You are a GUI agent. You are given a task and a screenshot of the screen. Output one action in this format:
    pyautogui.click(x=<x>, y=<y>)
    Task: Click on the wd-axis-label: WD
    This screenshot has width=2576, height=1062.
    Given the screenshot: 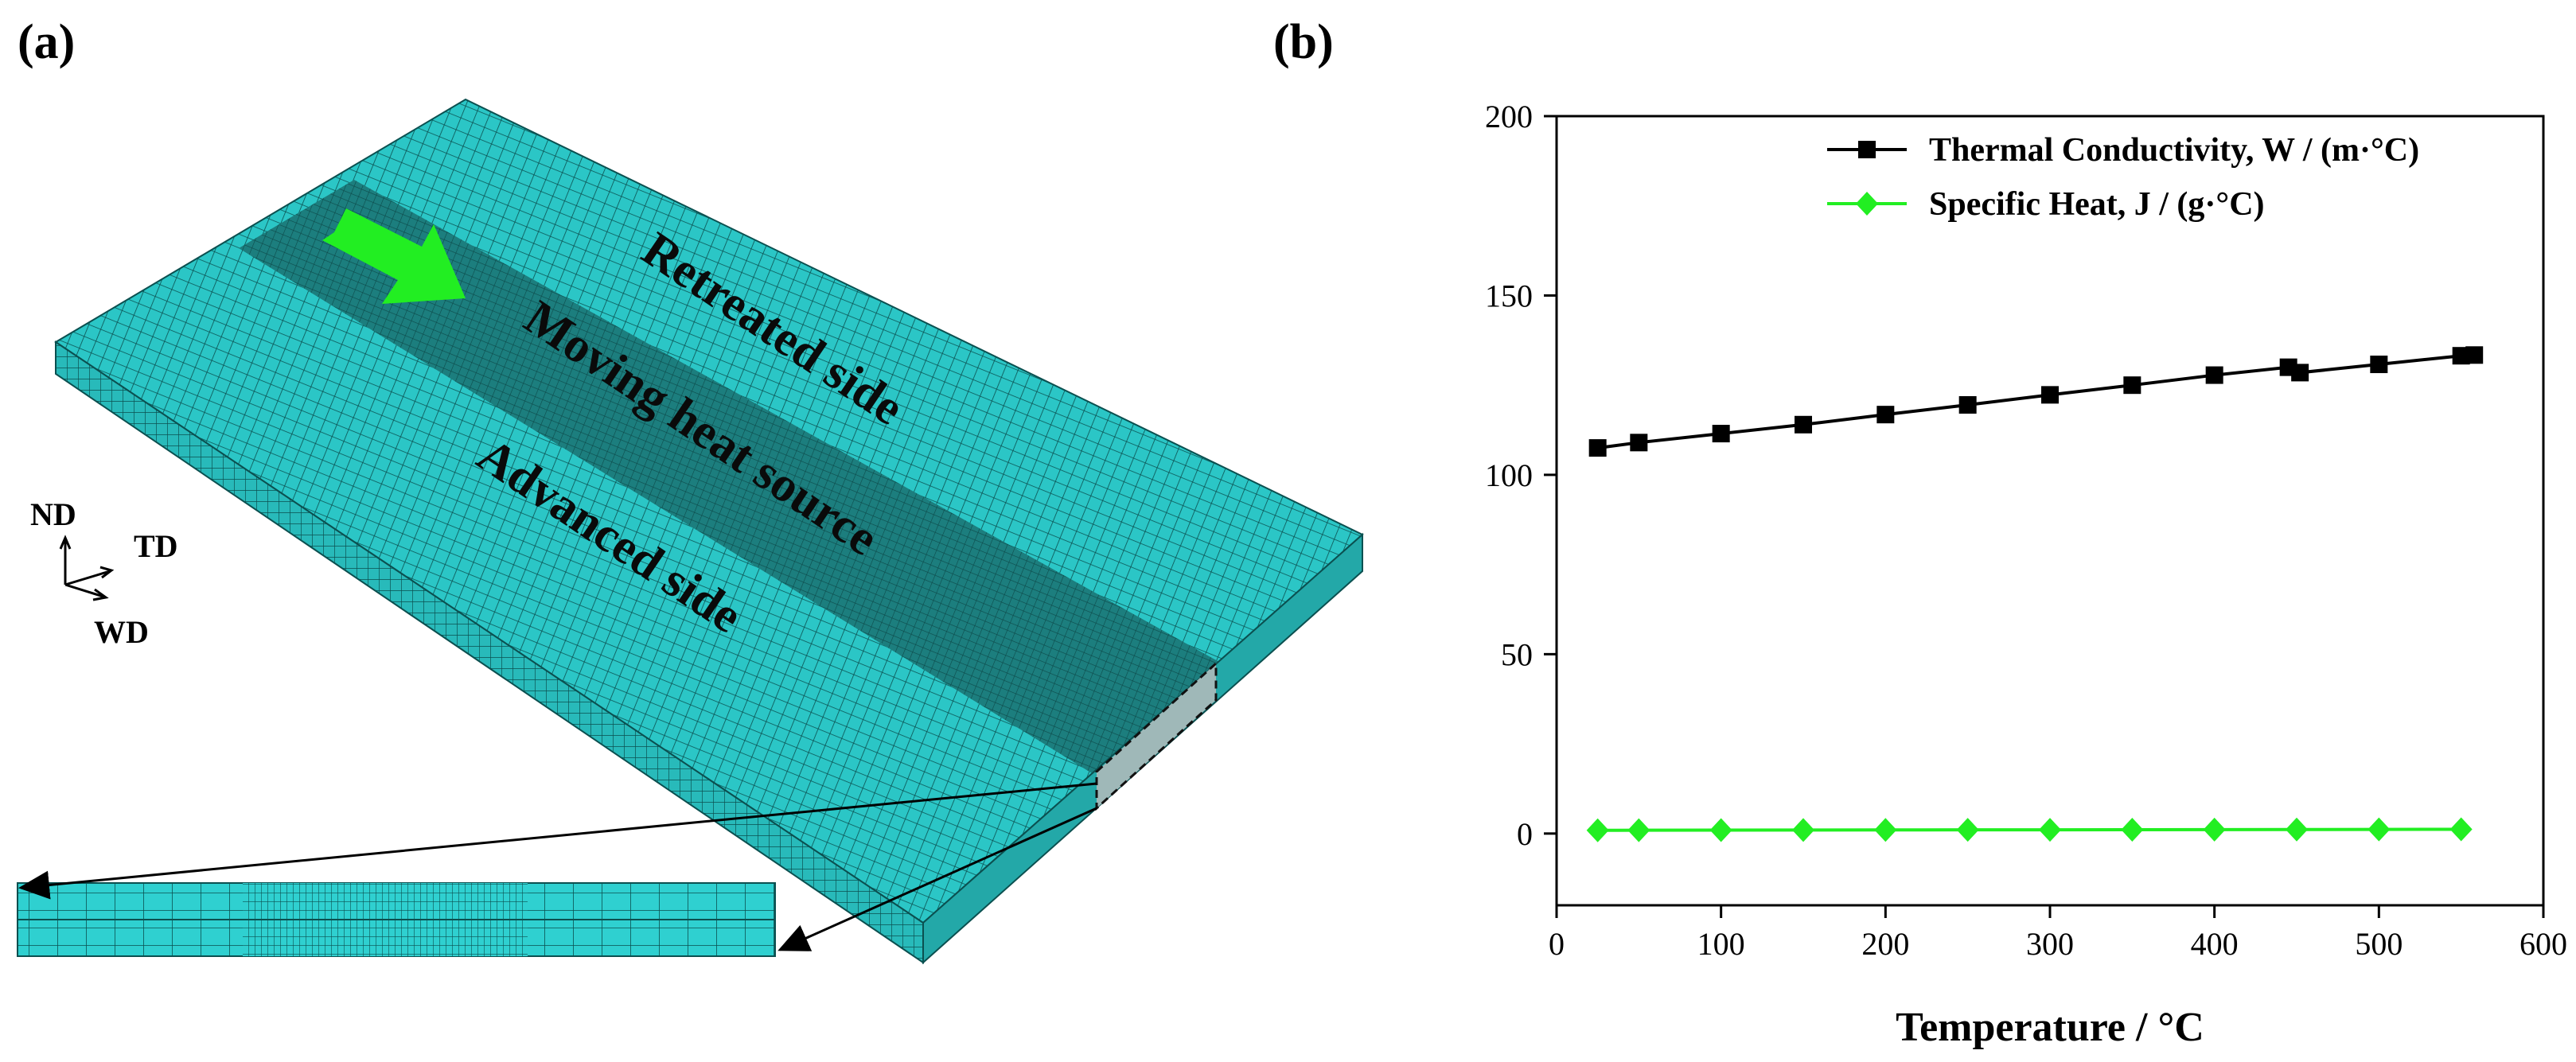 What is the action you would take?
    pyautogui.click(x=121, y=632)
    